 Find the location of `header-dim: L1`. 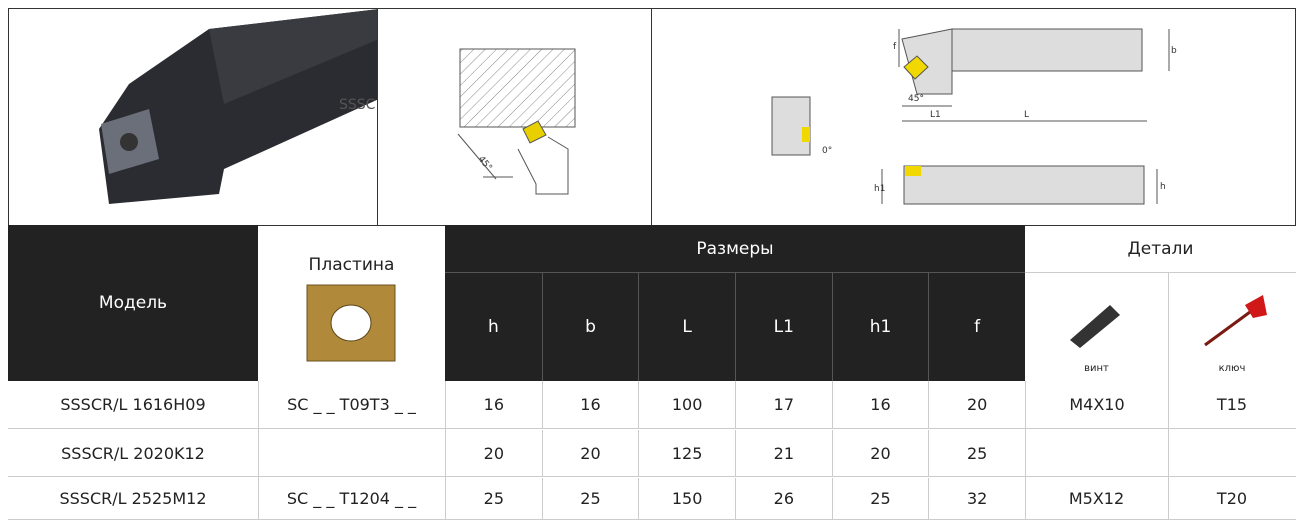

header-dim: L1 is located at coordinates (783, 327).